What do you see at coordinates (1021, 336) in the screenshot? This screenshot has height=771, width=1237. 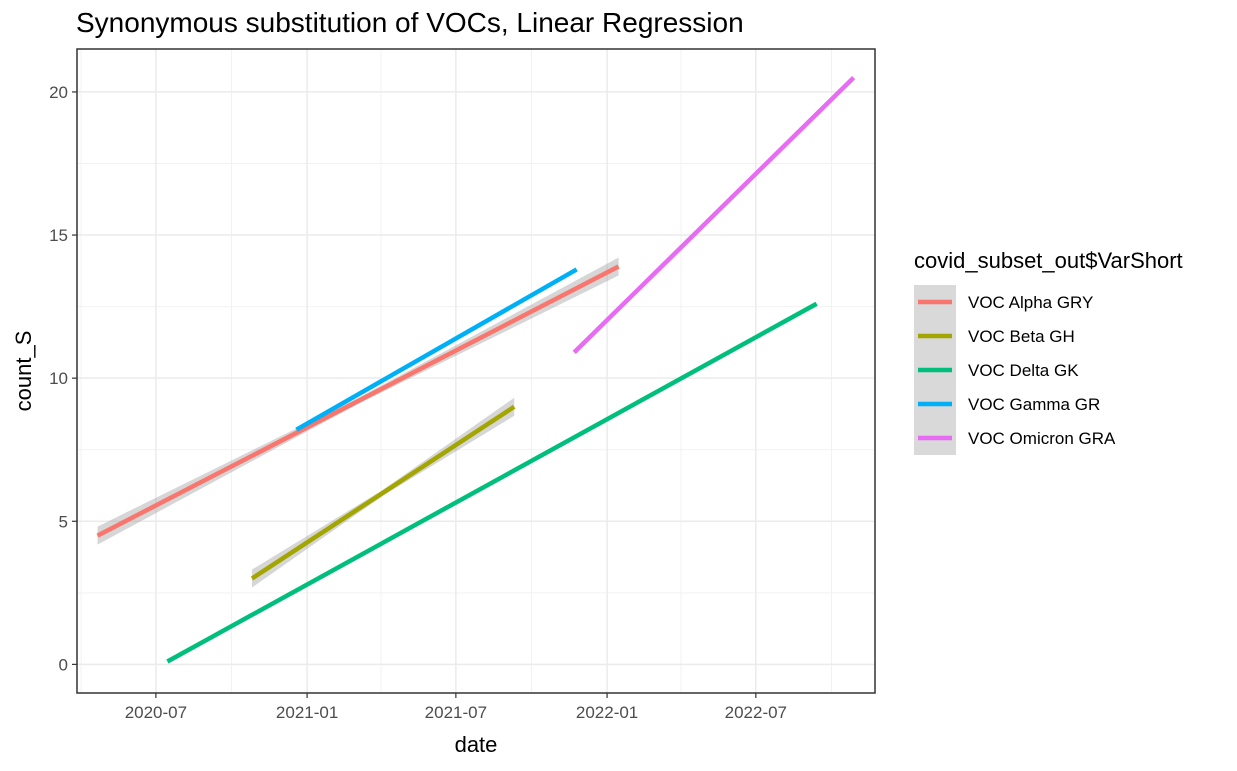 I see `legend-label: VOC Beta GH` at bounding box center [1021, 336].